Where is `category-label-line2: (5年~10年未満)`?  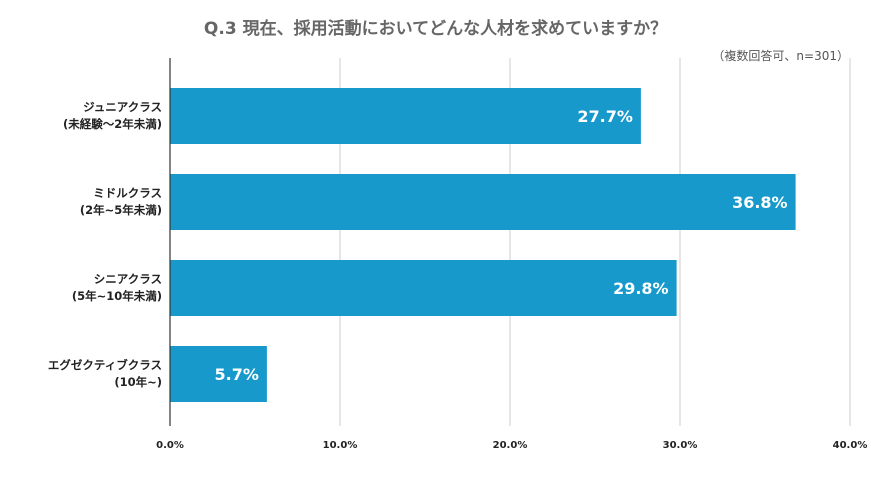 category-label-line2: (5年~10年未満) is located at coordinates (116, 296).